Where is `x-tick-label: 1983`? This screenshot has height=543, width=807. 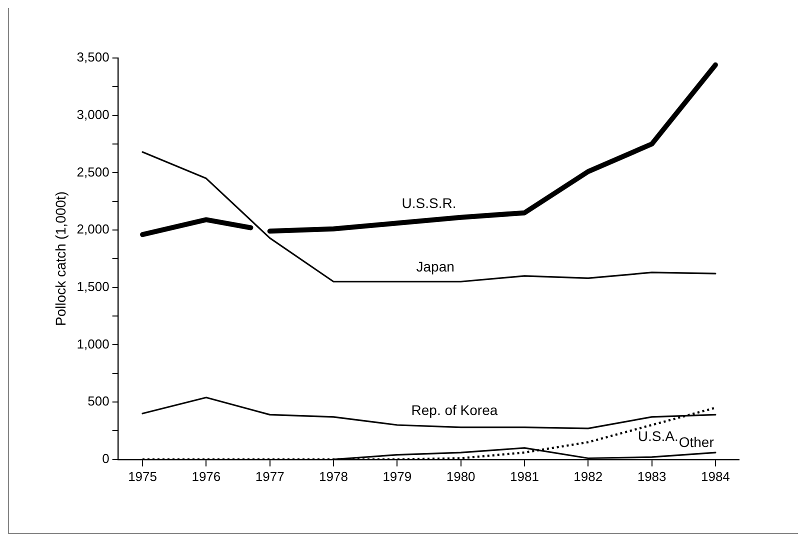 x-tick-label: 1983 is located at coordinates (651, 476).